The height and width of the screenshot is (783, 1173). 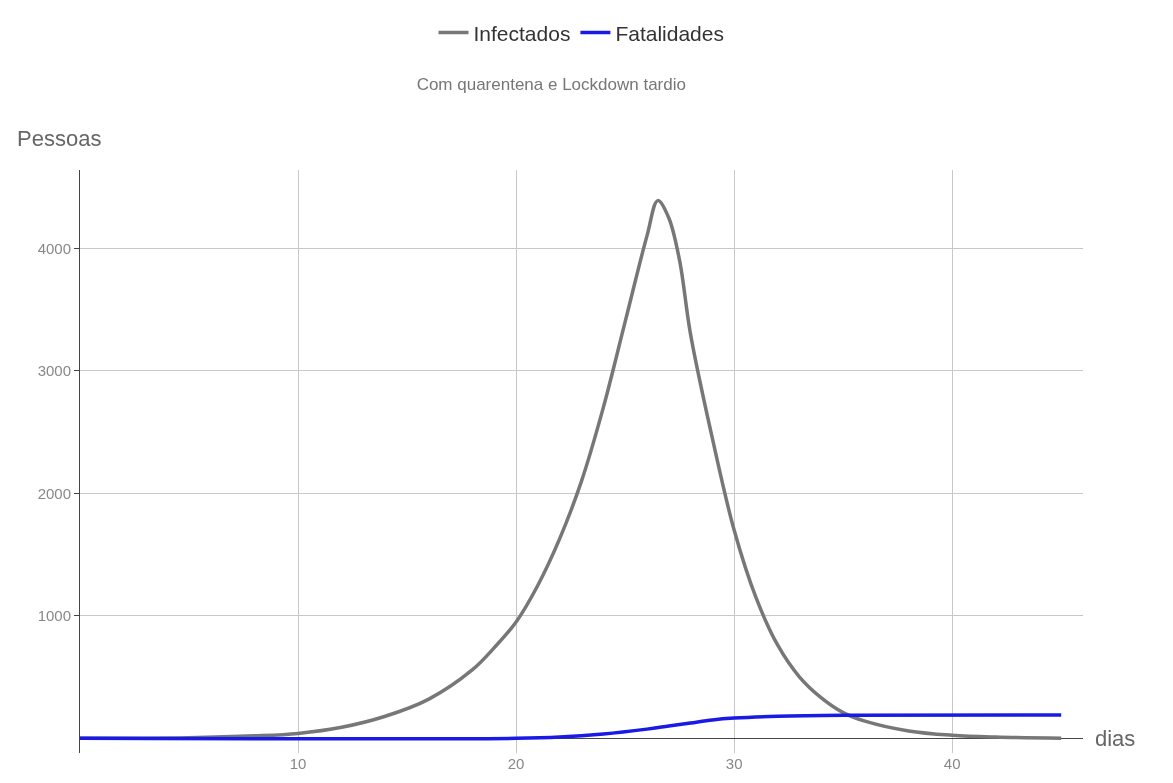 What do you see at coordinates (1115, 738) in the screenshot?
I see `x-axis-title: dias` at bounding box center [1115, 738].